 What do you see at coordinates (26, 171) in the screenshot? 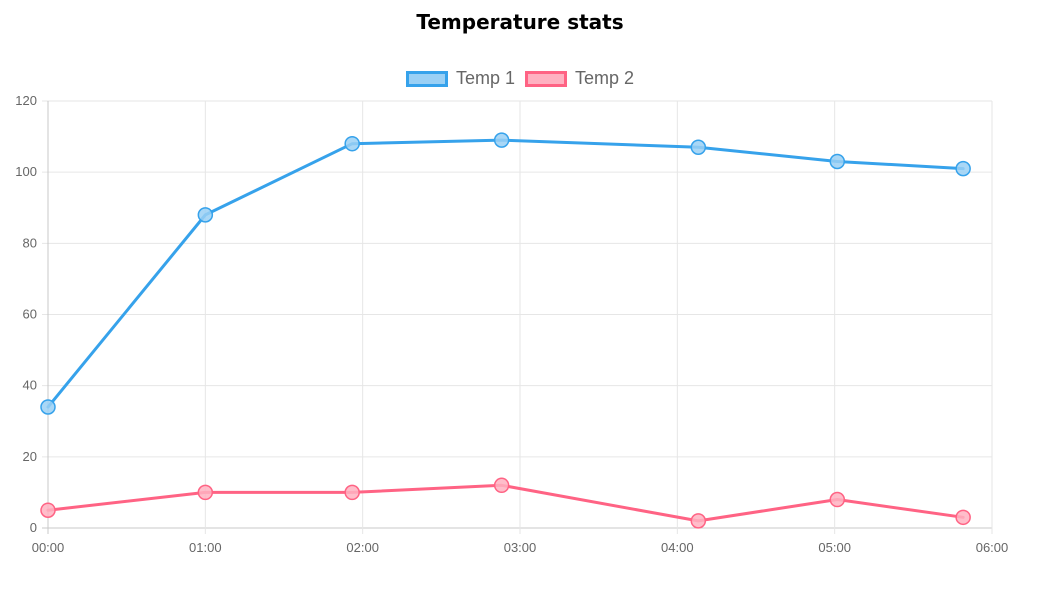
I see `y-tick-label: 100` at bounding box center [26, 171].